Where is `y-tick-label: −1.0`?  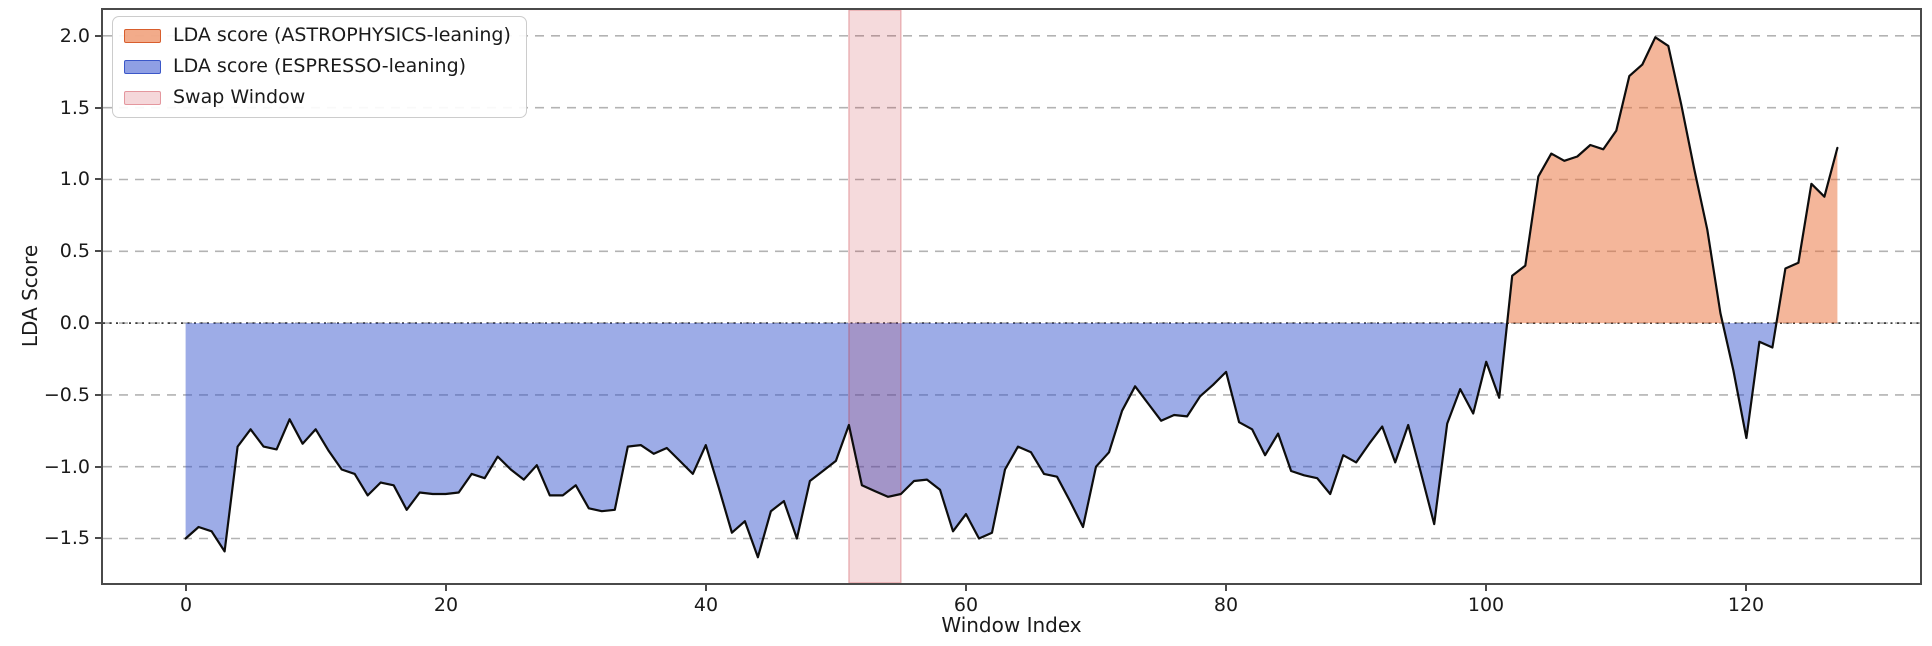
y-tick-label: −1.0 is located at coordinates (66, 467).